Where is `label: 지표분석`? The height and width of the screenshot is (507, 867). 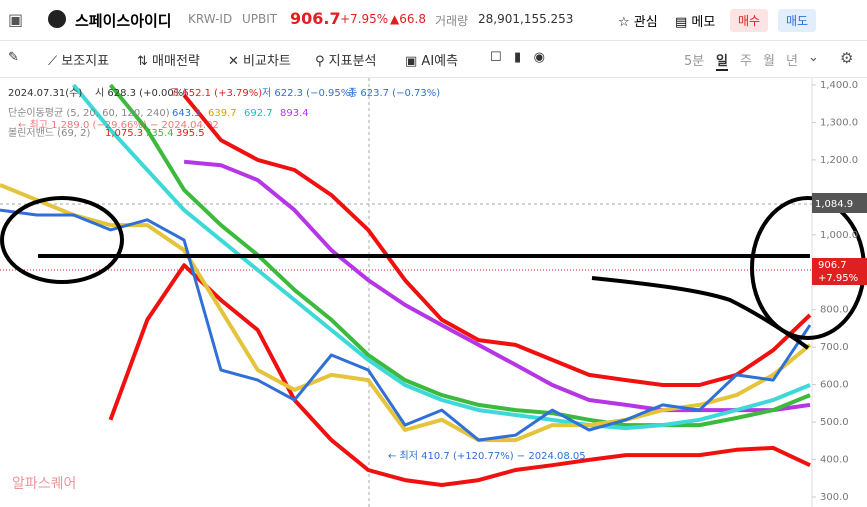
label: 지표분석 is located at coordinates (352, 61).